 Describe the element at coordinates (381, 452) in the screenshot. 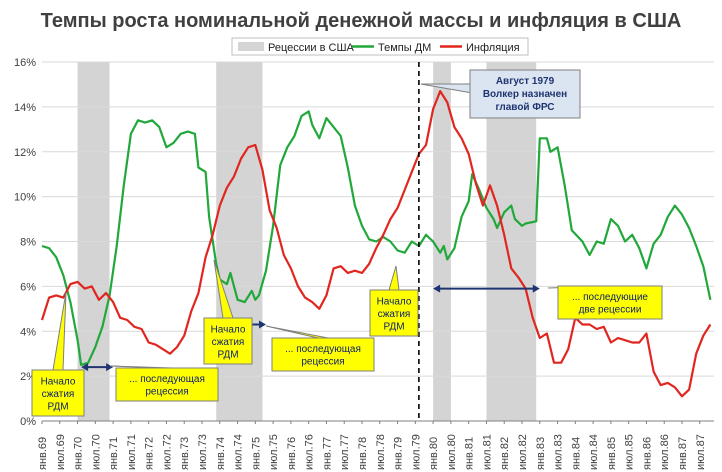

I see `x-tick-label: июл.78` at that location.